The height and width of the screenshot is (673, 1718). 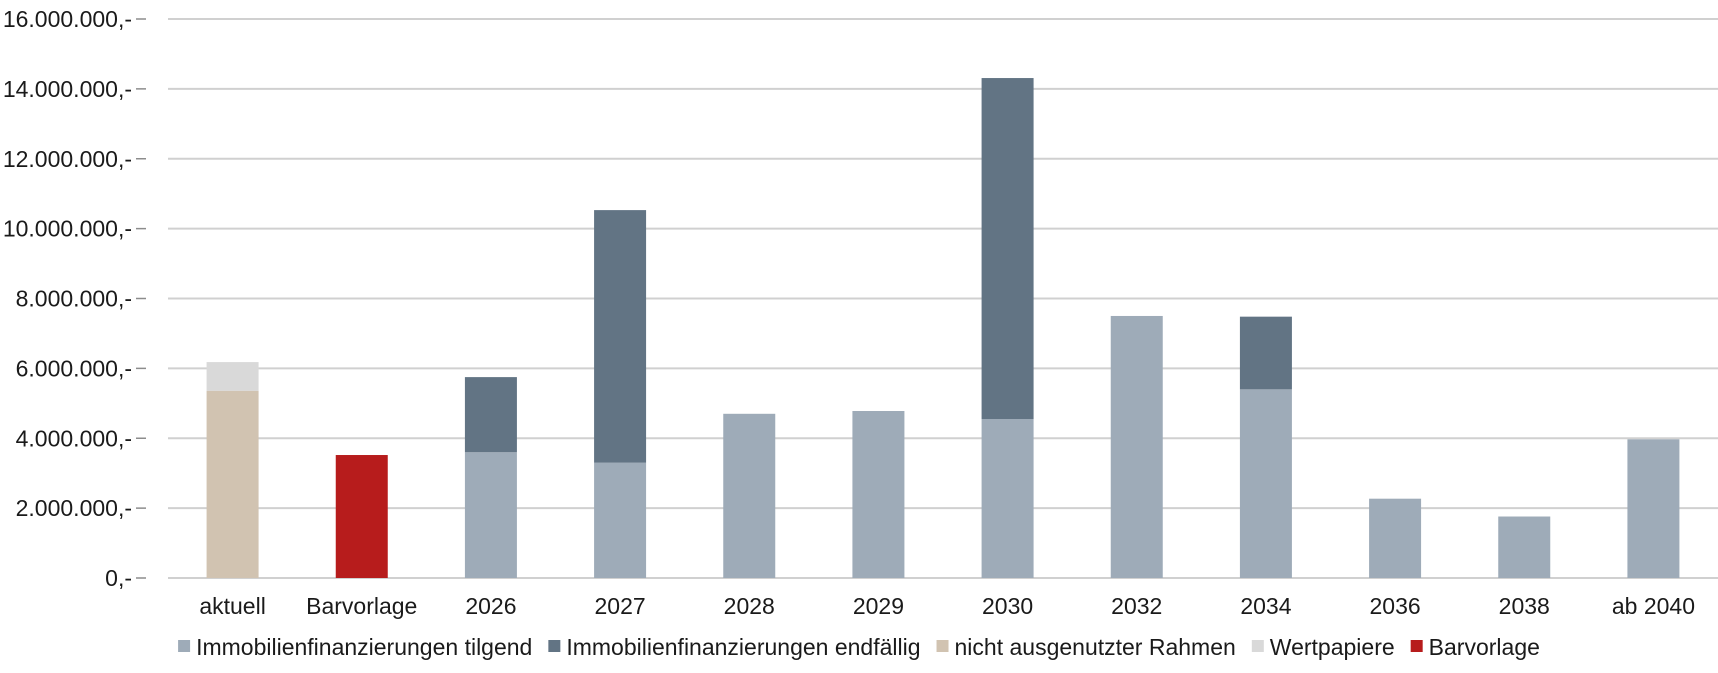 What do you see at coordinates (67, 229) in the screenshot?
I see `y-tick-label: 10.000.000,-` at bounding box center [67, 229].